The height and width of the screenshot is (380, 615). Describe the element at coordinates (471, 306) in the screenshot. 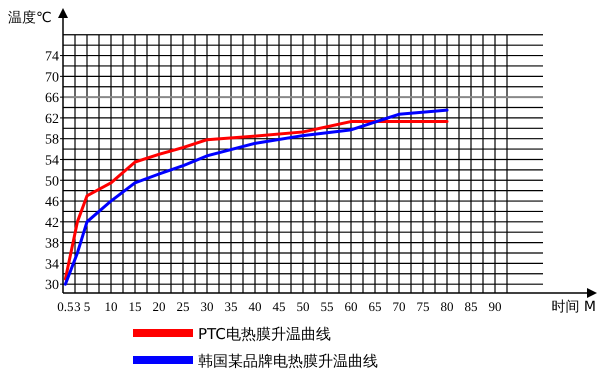

I see `x-tick-label: 85` at that location.